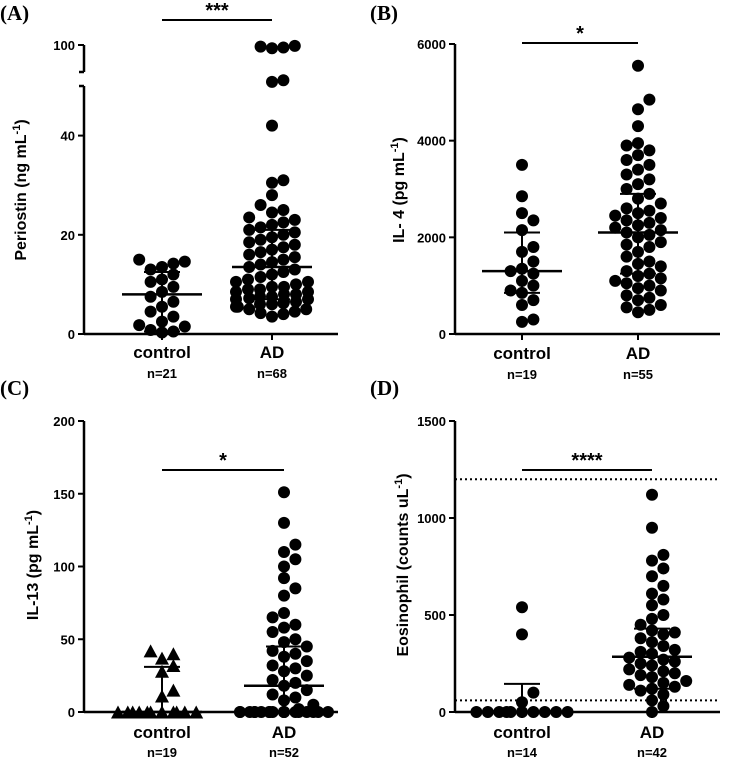  What do you see at coordinates (431, 44) in the screenshot?
I see `y-tick-label: 6000` at bounding box center [431, 44].